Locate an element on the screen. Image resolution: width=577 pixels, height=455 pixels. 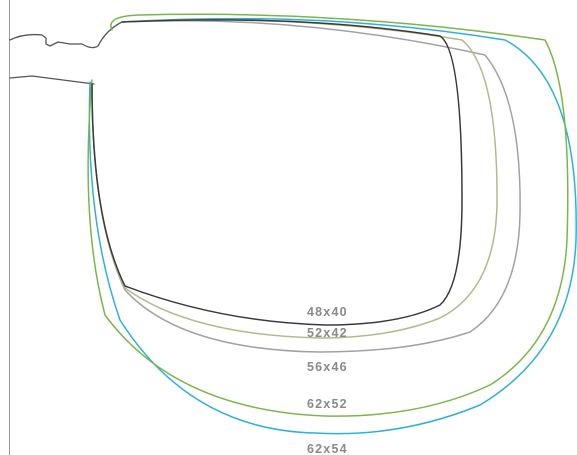
size-label-48x40: 48x40 is located at coordinates (327, 312).